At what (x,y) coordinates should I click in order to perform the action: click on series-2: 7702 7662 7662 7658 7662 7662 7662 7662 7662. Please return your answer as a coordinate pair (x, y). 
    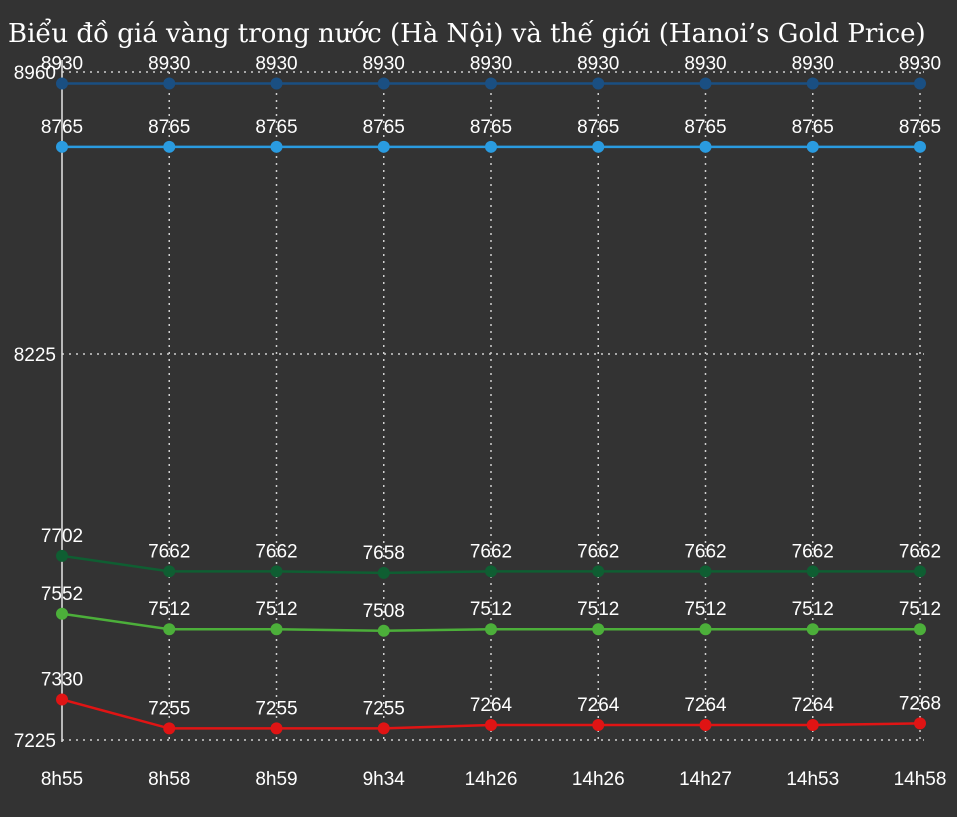
    Looking at the image, I should click on (491, 552).